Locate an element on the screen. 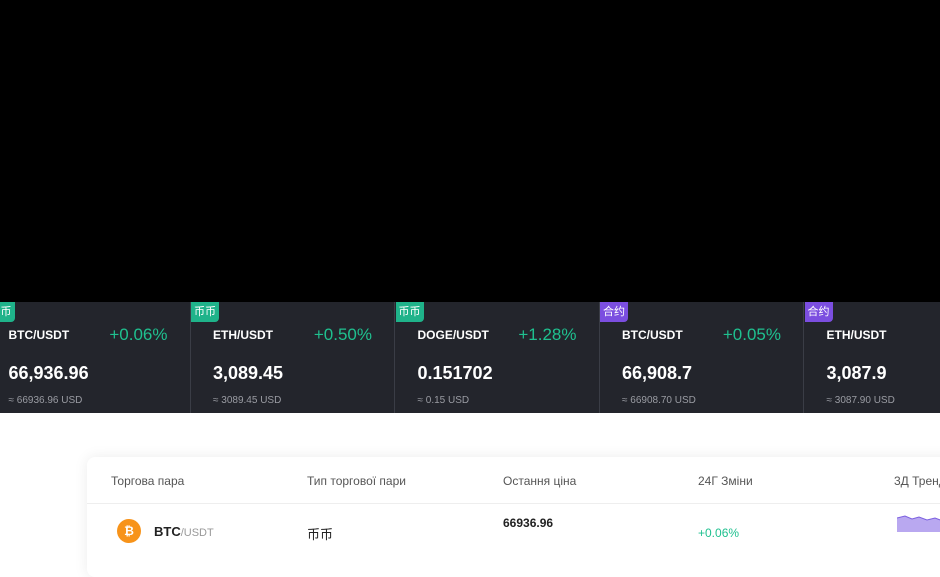 This screenshot has height=577, width=940. column-header: Торгова пара is located at coordinates (147, 481).